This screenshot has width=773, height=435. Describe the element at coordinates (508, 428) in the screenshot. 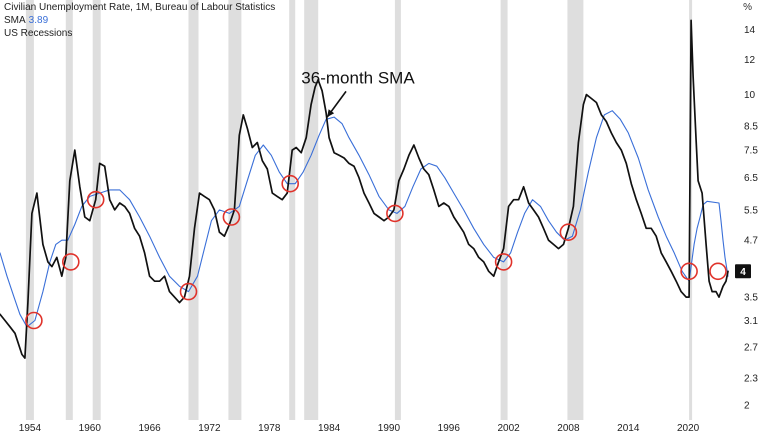

I see `x-tick-label: 2002` at that location.